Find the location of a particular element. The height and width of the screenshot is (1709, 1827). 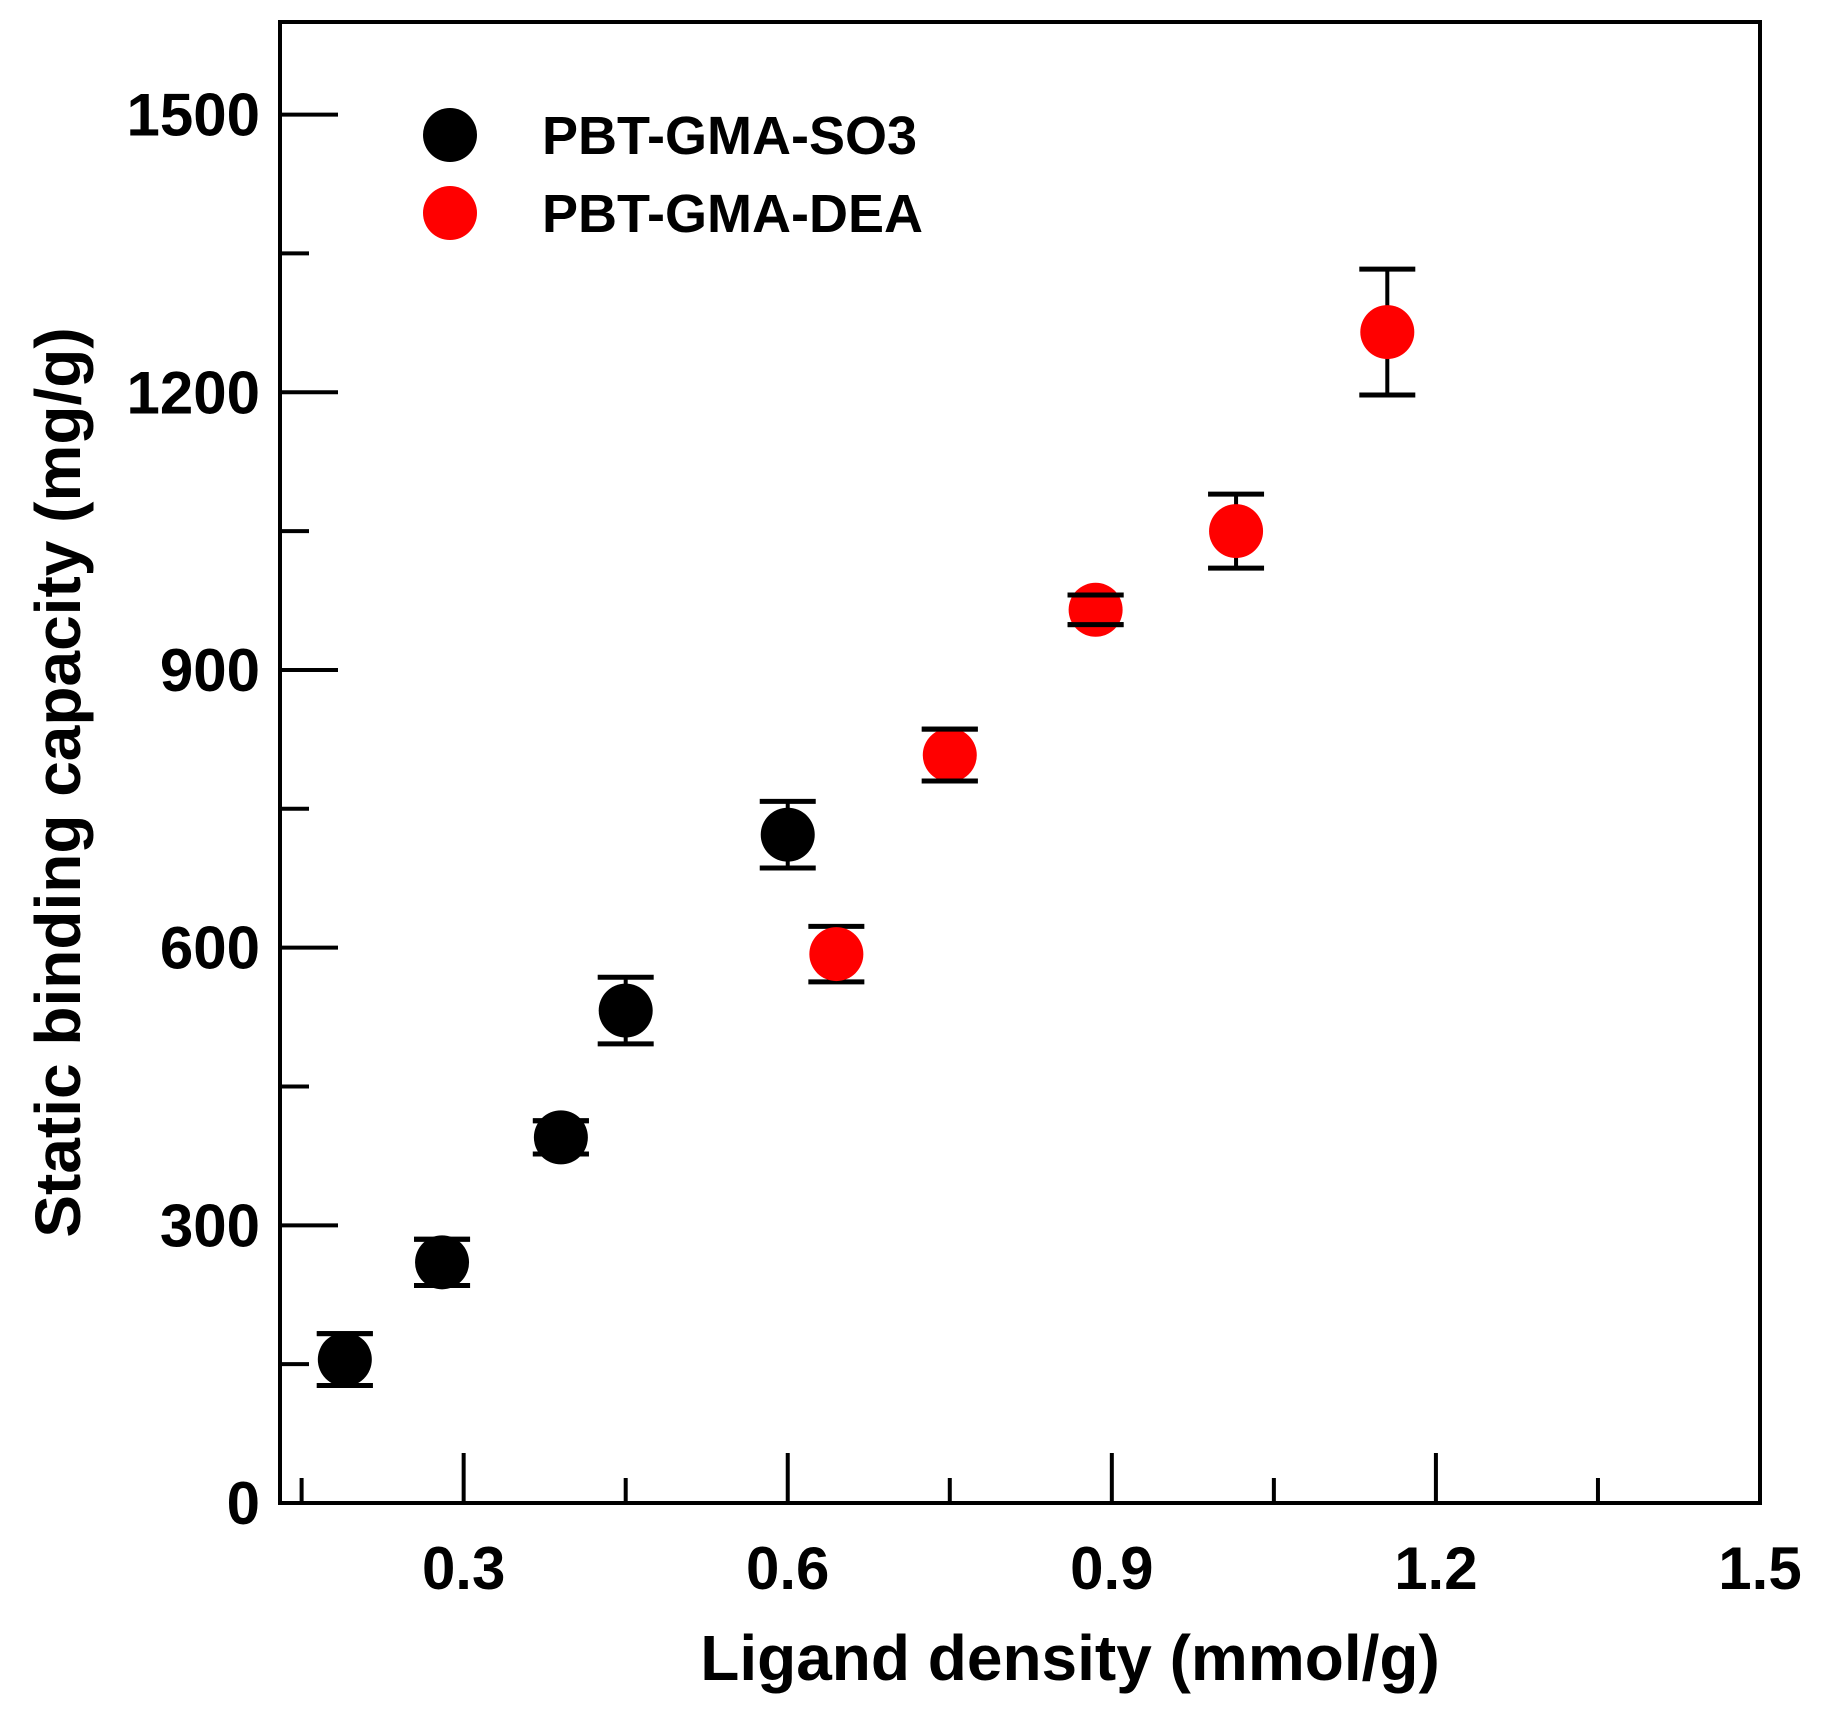

x-tick-label: 0.6 is located at coordinates (787, 1568).